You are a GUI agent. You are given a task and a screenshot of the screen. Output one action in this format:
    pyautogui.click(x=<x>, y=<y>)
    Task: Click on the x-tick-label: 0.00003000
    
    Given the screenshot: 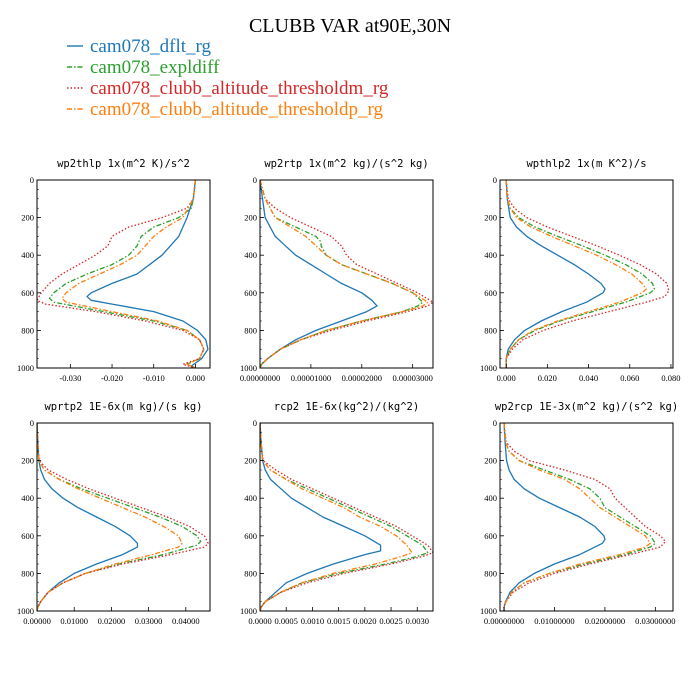 What is the action you would take?
    pyautogui.click(x=412, y=378)
    